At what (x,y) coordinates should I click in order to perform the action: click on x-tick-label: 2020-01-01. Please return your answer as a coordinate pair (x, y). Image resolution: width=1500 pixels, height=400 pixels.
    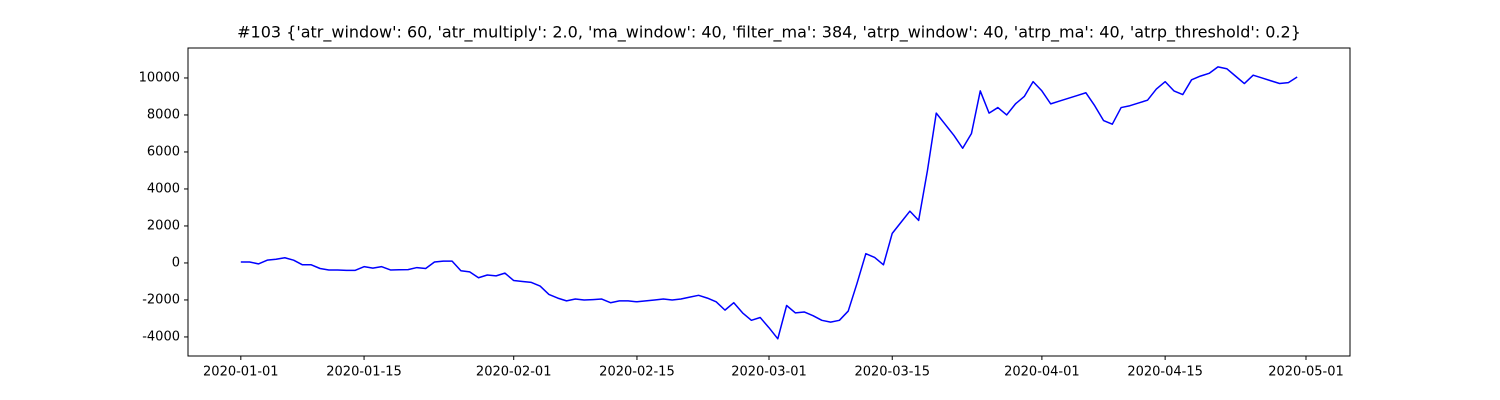
    Looking at the image, I should click on (241, 372).